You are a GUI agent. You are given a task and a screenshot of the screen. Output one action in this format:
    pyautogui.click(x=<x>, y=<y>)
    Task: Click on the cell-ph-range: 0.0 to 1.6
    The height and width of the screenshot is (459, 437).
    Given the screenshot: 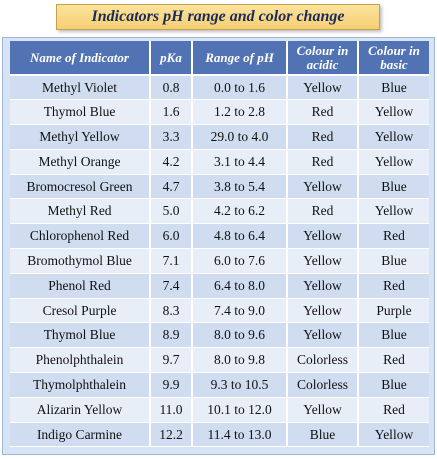 What is the action you would take?
    pyautogui.click(x=240, y=88)
    